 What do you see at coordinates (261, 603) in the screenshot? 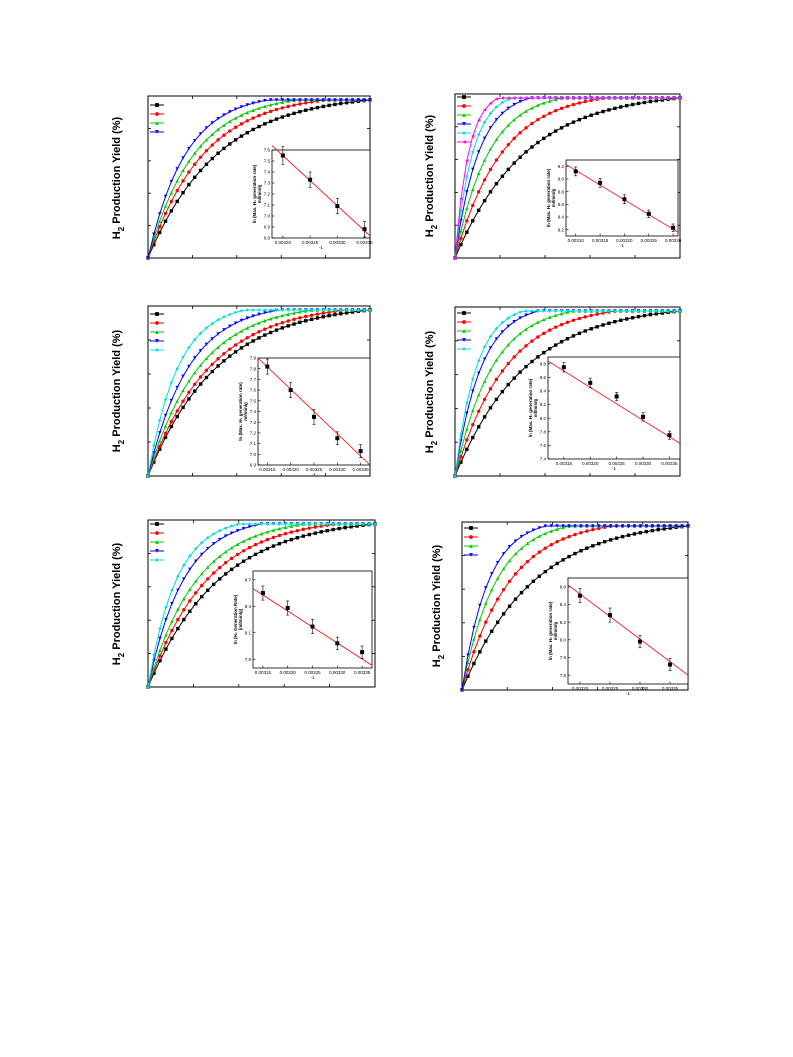
I see `plot-frame` at bounding box center [261, 603].